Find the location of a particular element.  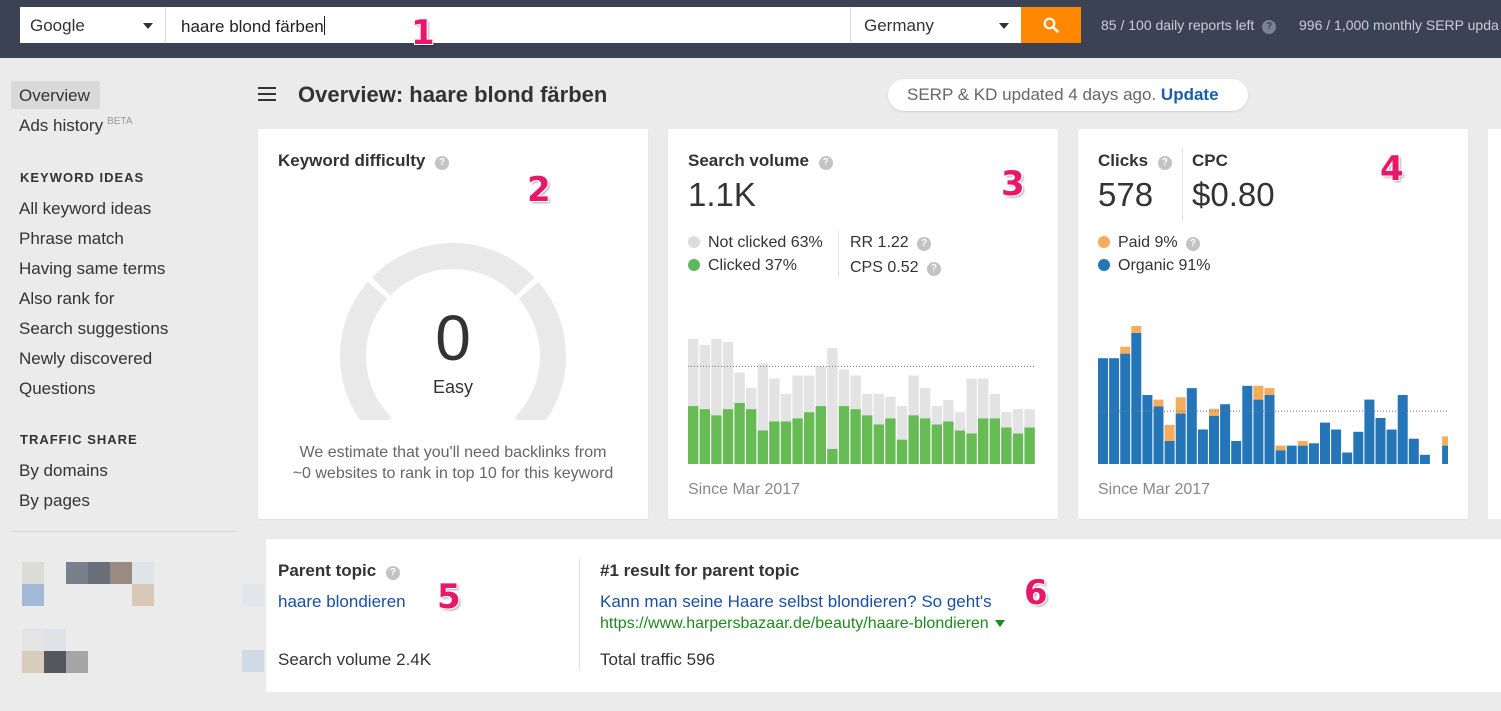

update-link: Update is located at coordinates (1189, 94).